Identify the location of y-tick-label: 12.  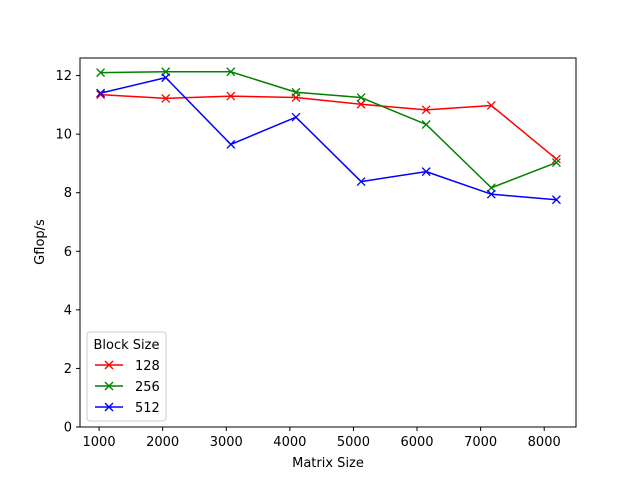
(63, 76).